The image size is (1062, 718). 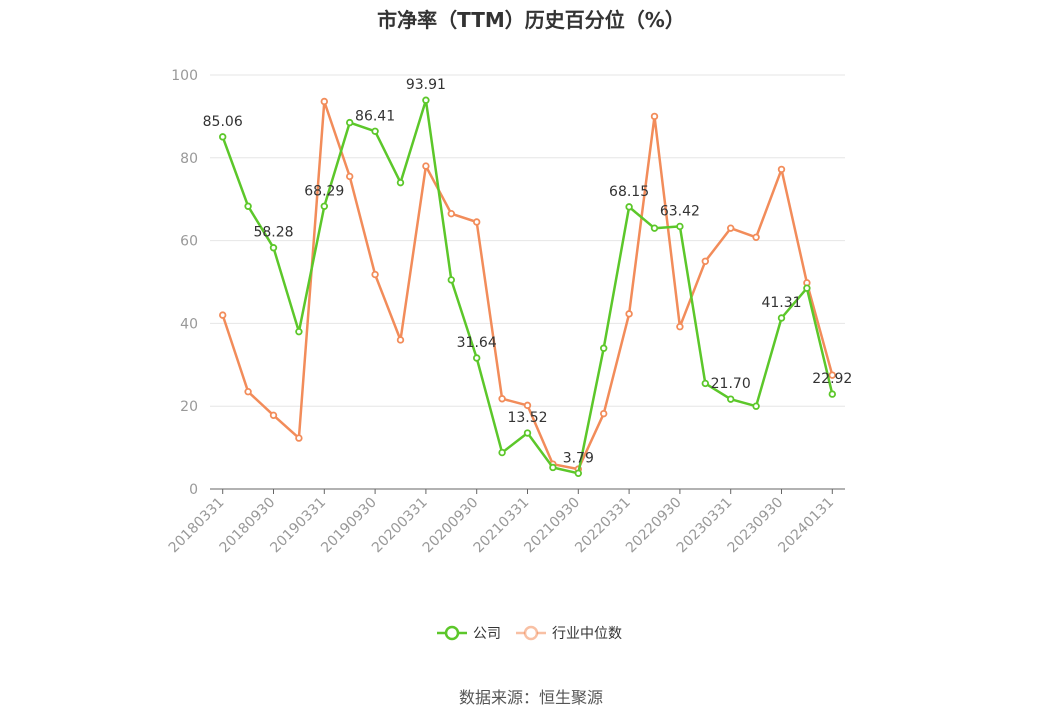 What do you see at coordinates (469, 633) in the screenshot?
I see `legend-item-0: 公司` at bounding box center [469, 633].